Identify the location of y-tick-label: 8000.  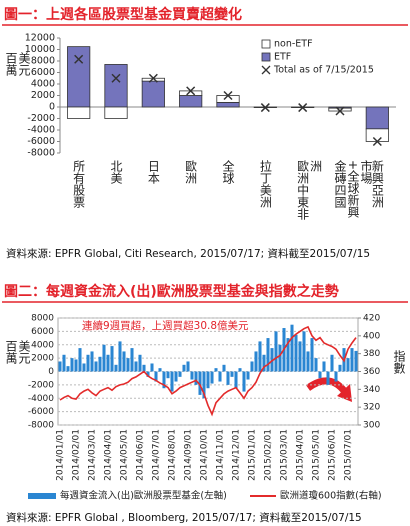
(42, 319).